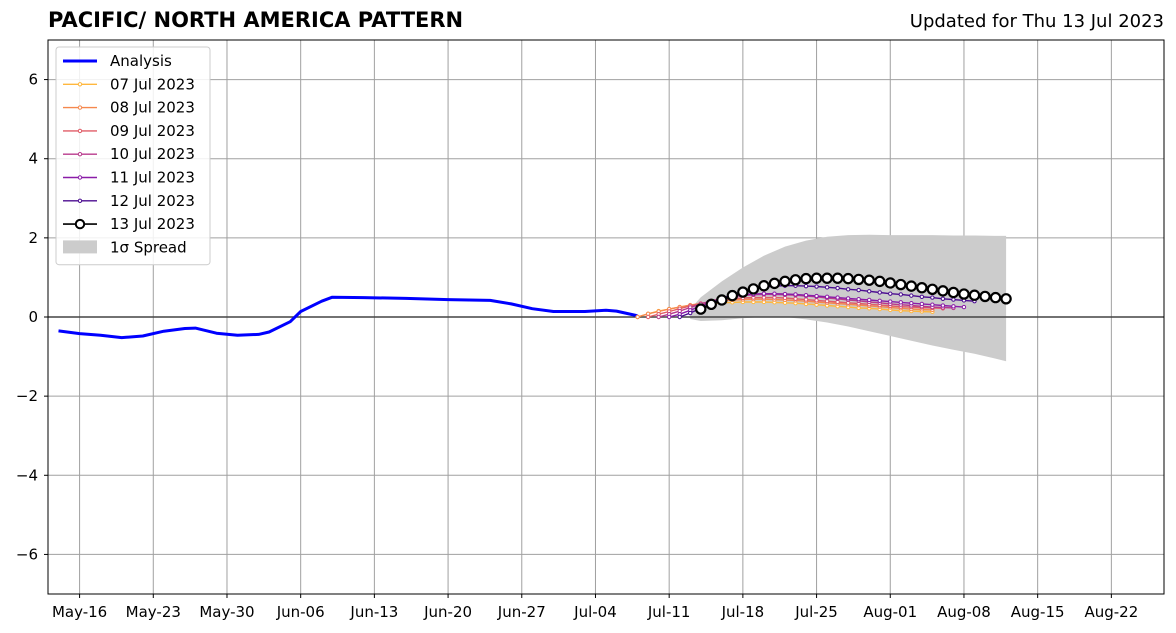 The height and width of the screenshot is (633, 1176). Describe the element at coordinates (153, 612) in the screenshot. I see `x-tick-label: May-23` at that location.